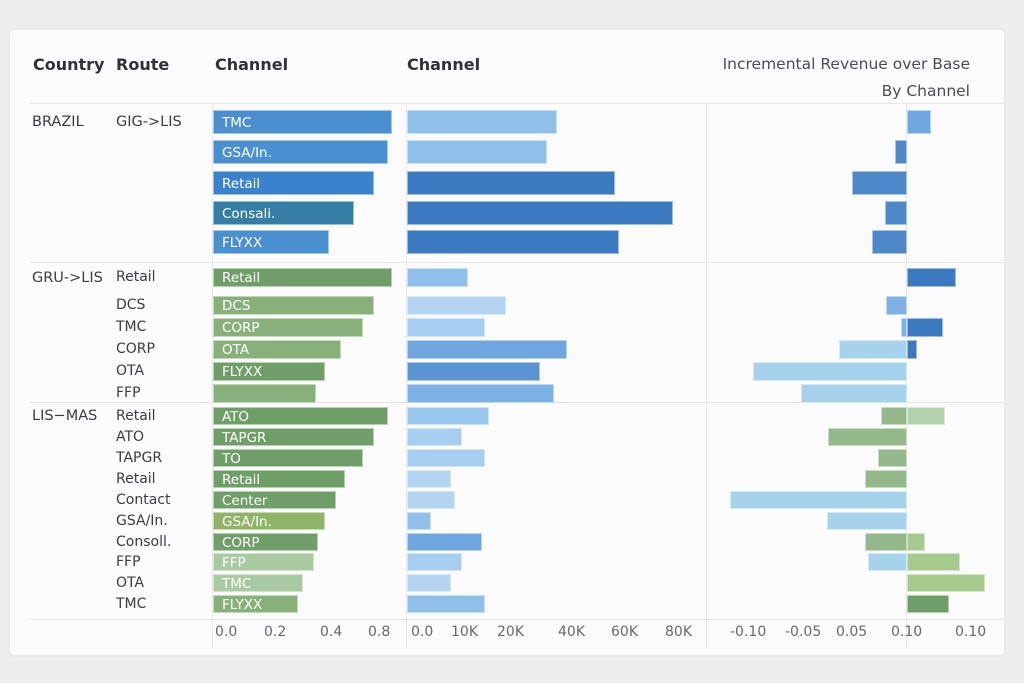 Image resolution: width=1024 pixels, height=683 pixels. I want to click on incremental-axis-tick: -0.10, so click(748, 632).